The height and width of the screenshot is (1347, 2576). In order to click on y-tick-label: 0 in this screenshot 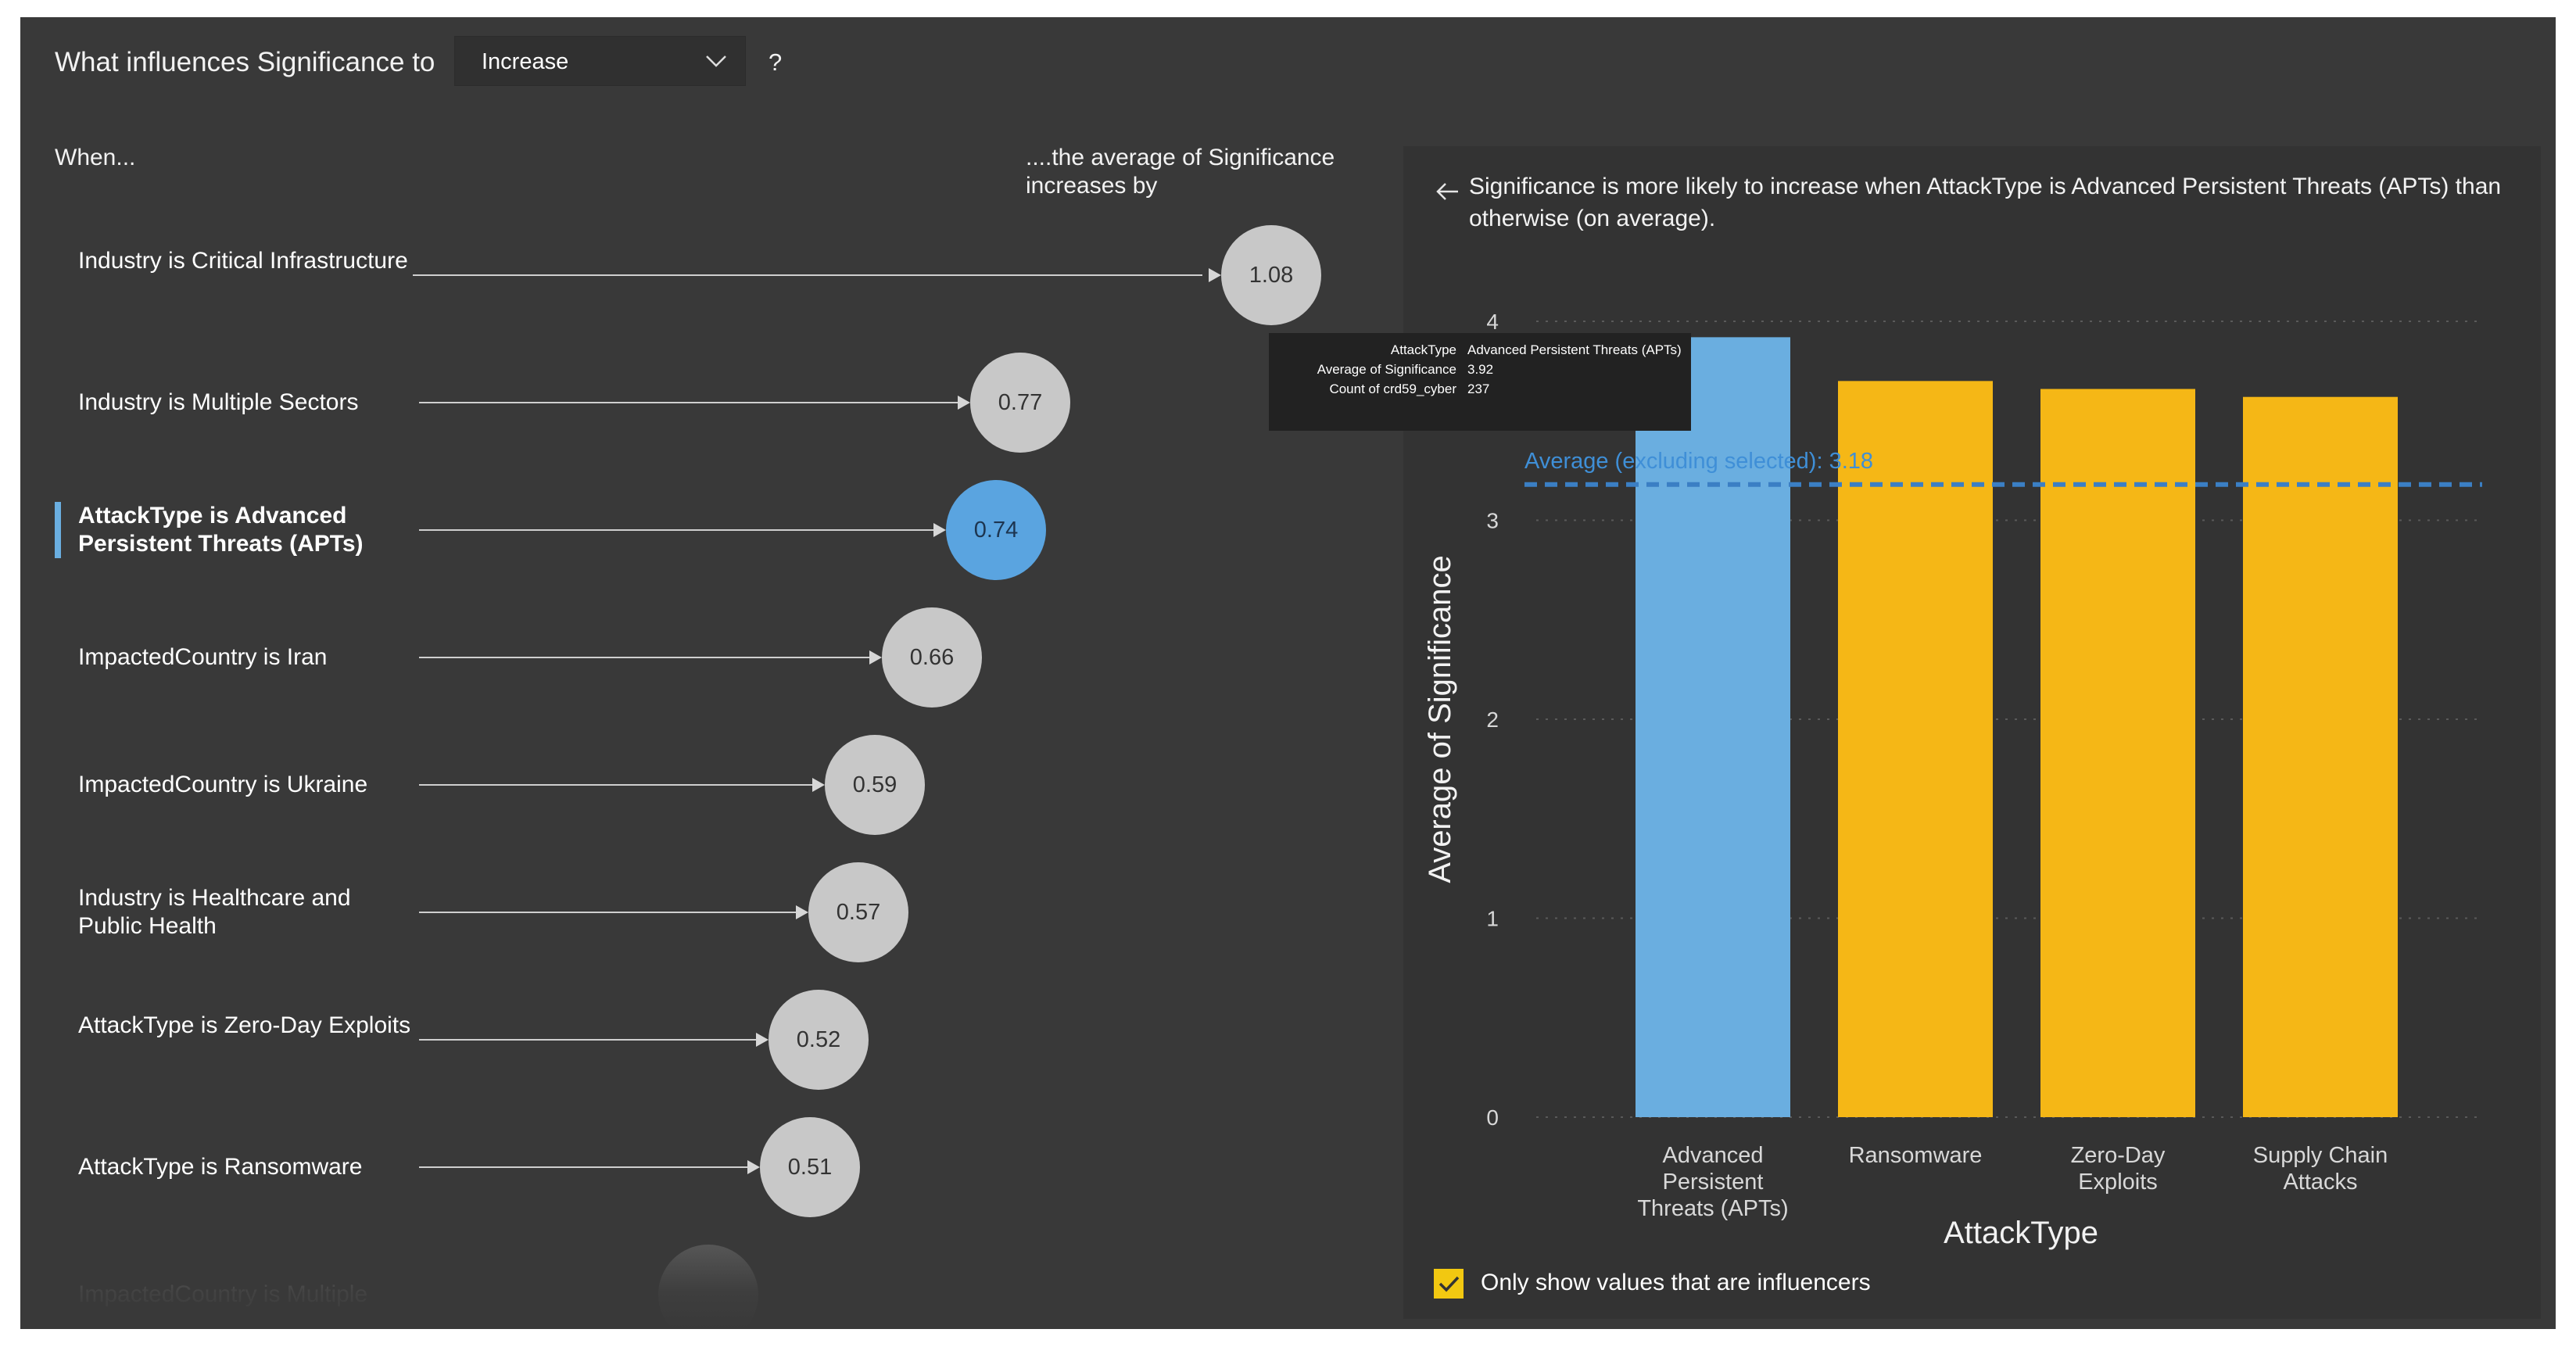, I will do `click(1492, 1117)`.